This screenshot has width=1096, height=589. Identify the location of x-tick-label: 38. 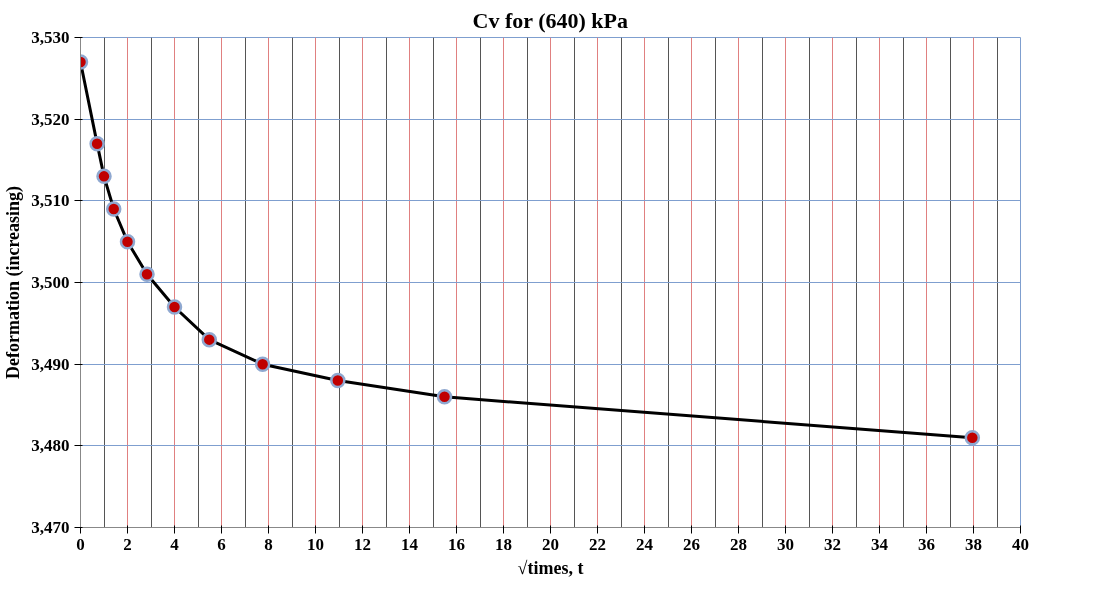
(973, 544).